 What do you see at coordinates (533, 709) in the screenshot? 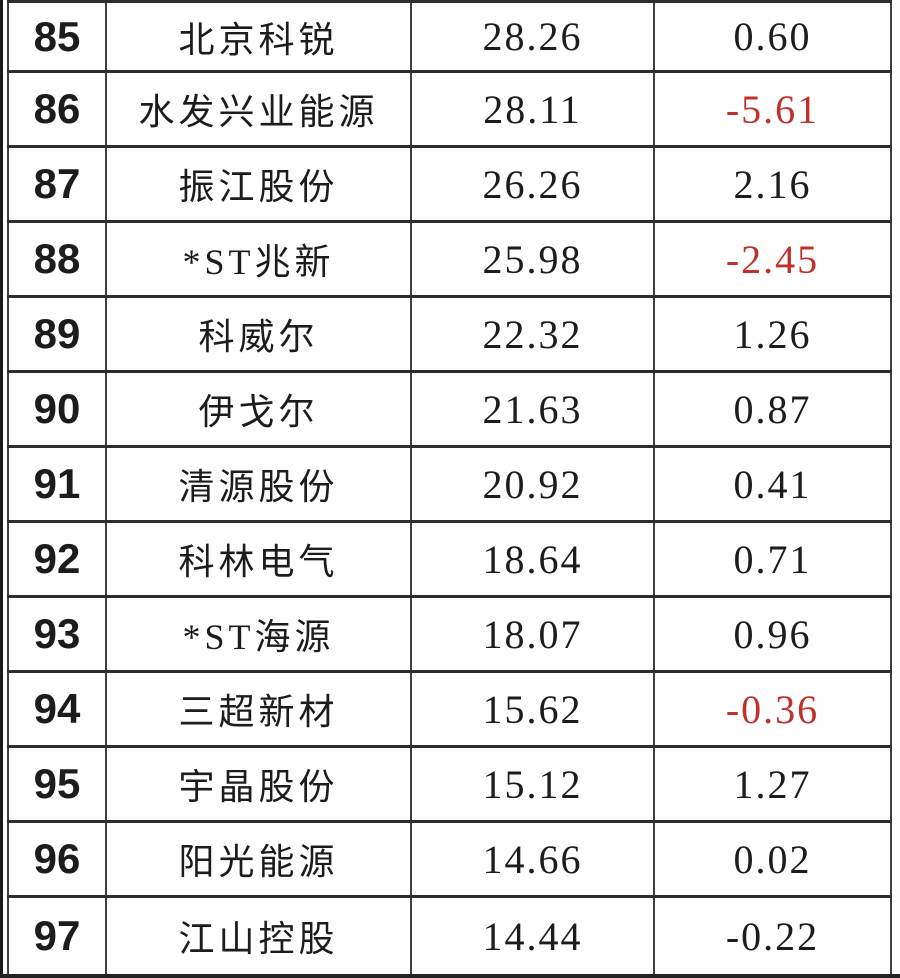
I see `value1-cell: 15.62` at bounding box center [533, 709].